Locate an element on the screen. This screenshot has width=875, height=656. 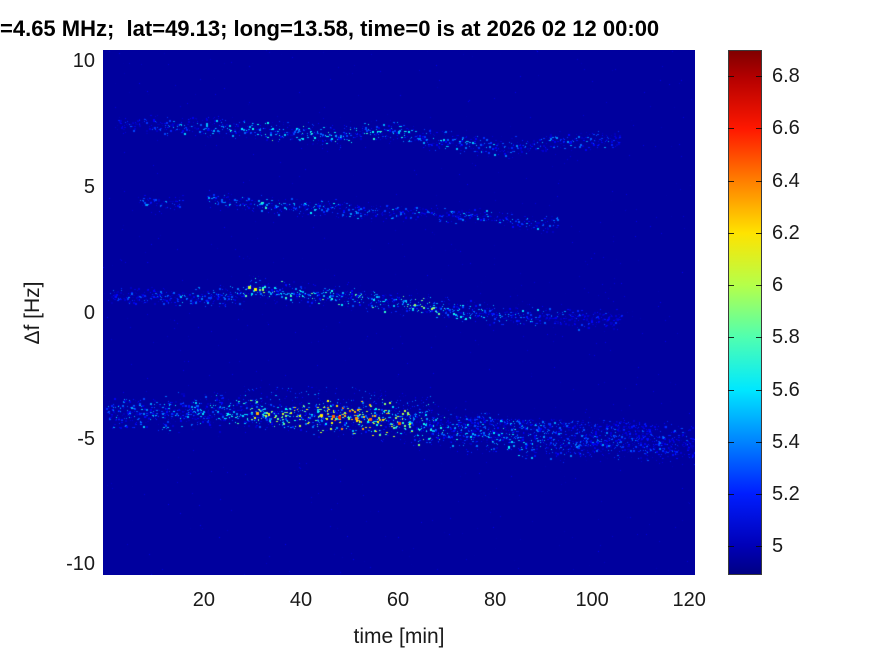
colorbar-tick-label: 6.4 is located at coordinates (786, 180).